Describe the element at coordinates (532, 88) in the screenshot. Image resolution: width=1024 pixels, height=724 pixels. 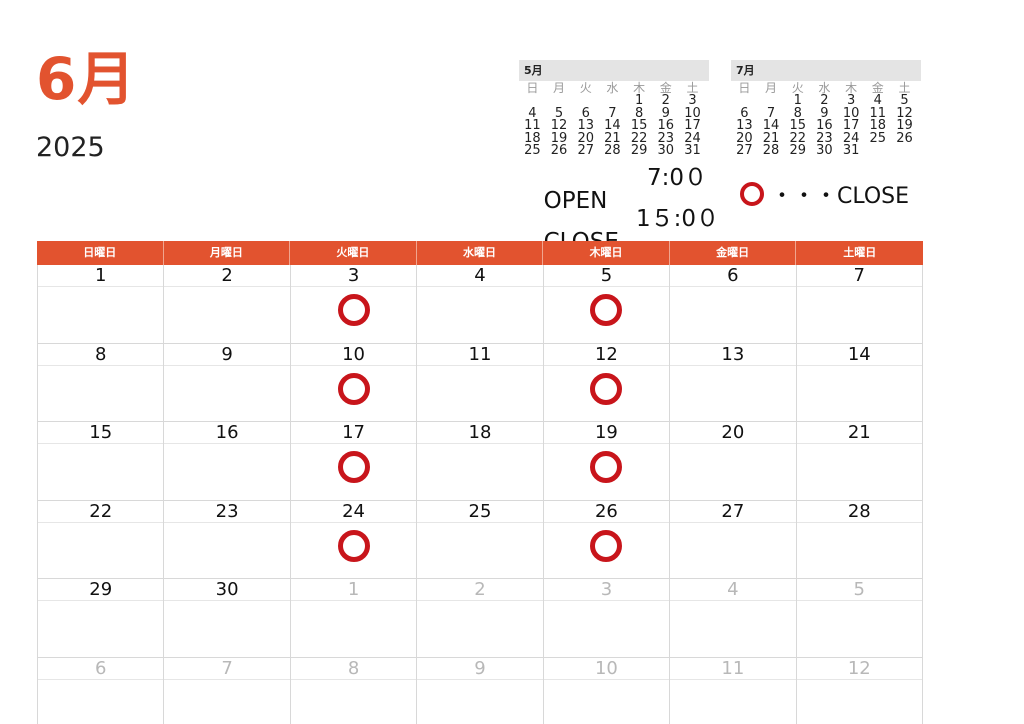
I see `mini-weekday: 日` at that location.